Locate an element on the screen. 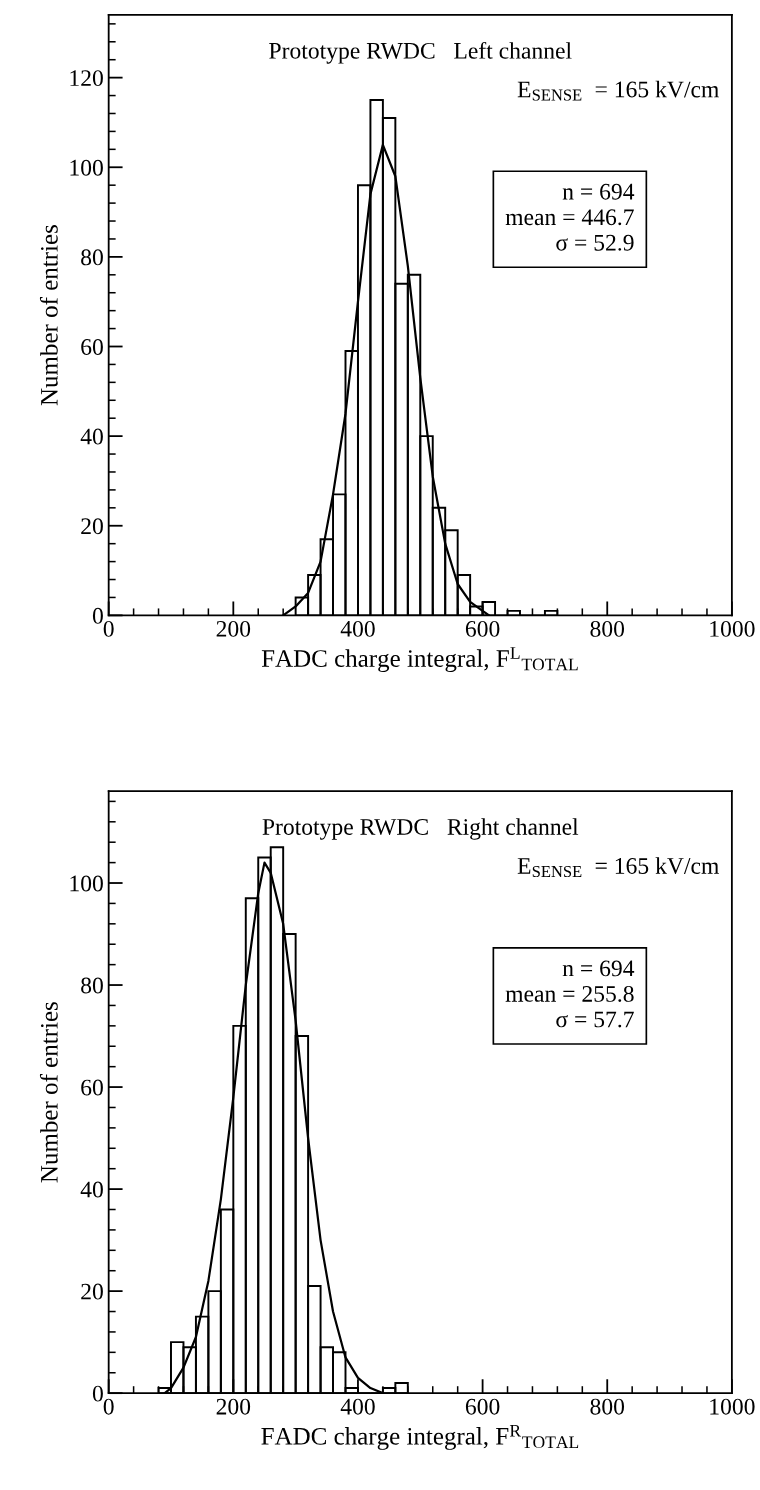 The height and width of the screenshot is (1490, 760). annotation: Prototype RWDC Left channel is located at coordinates (420, 52).